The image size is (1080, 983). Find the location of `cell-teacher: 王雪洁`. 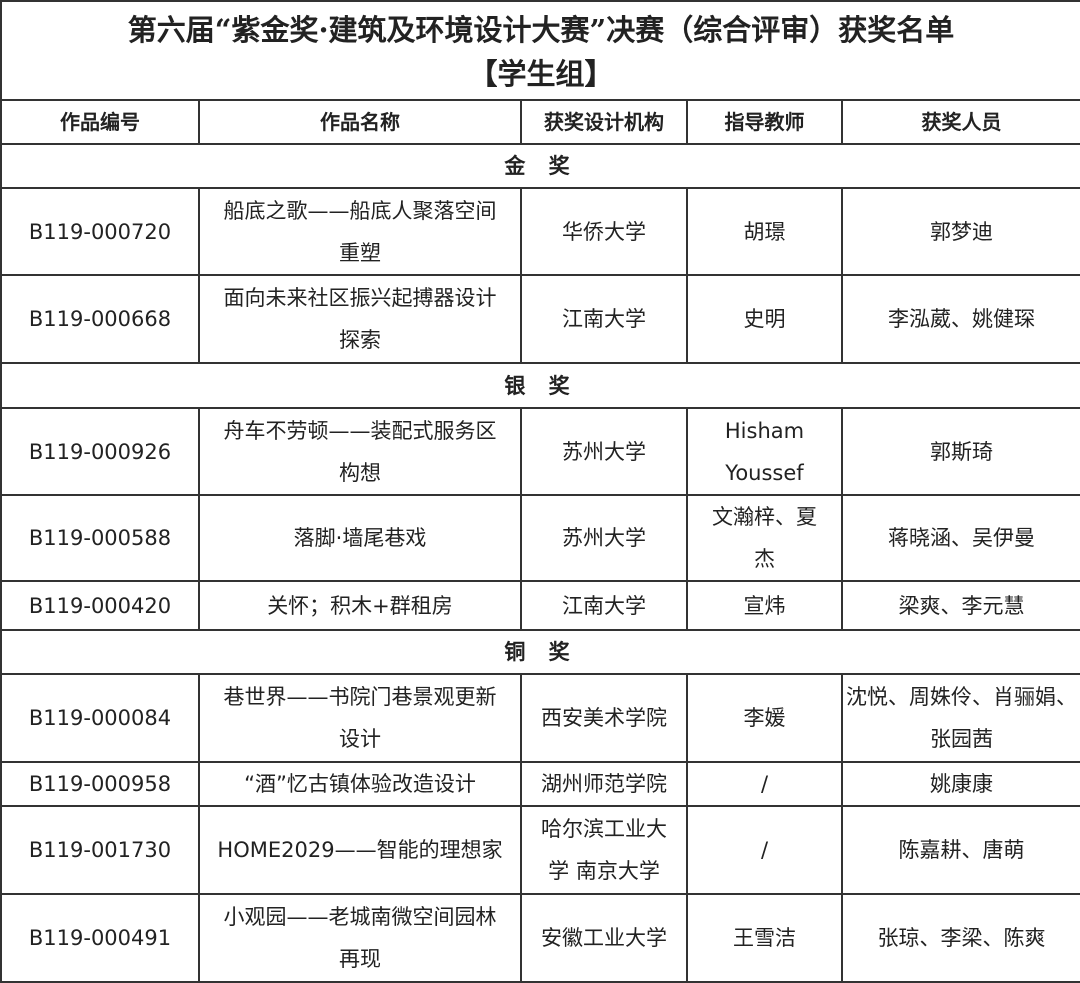

cell-teacher: 王雪洁 is located at coordinates (764, 938).